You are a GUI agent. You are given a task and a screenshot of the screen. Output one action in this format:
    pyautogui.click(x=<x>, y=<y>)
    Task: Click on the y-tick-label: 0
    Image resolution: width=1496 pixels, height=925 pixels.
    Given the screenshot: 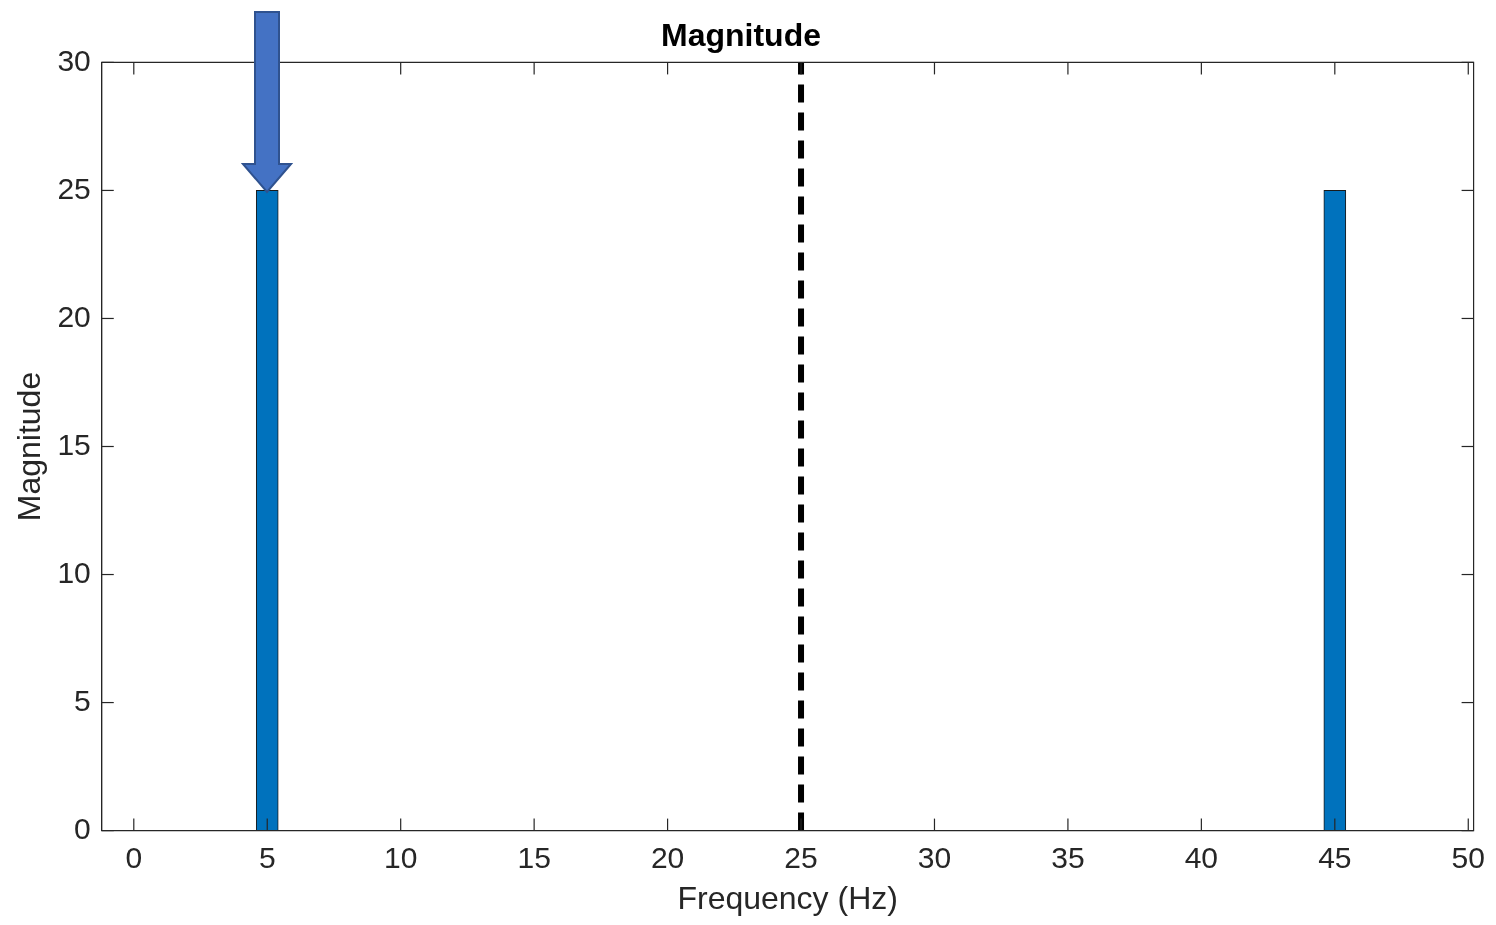 What is the action you would take?
    pyautogui.click(x=82, y=828)
    